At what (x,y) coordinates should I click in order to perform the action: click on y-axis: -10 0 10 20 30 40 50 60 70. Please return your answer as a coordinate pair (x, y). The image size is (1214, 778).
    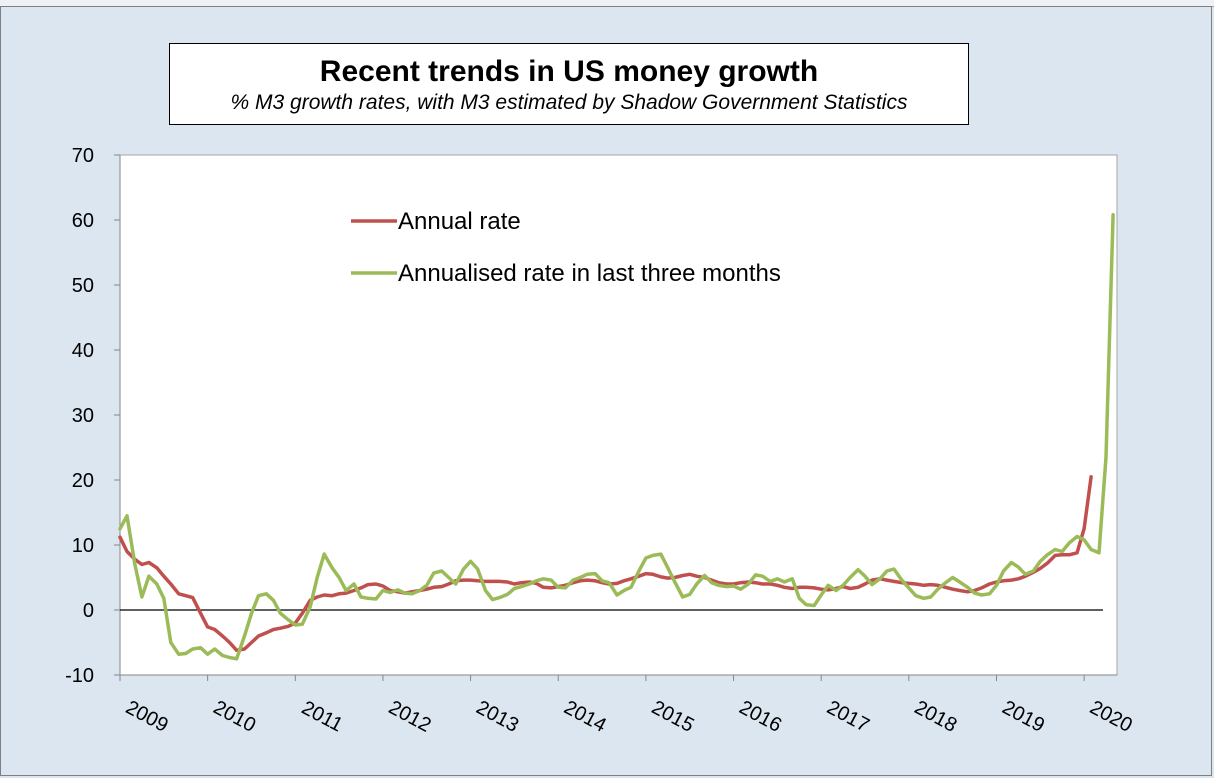
    Looking at the image, I should click on (93, 416).